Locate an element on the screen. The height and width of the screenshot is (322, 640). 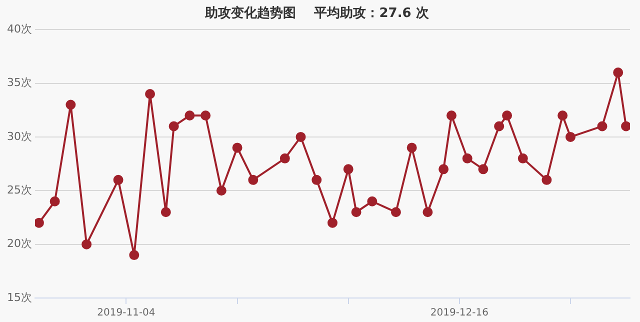
y-tick-label: 25次 is located at coordinates (19, 190).